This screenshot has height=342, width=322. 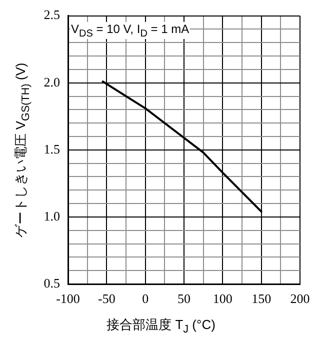 I want to click on x-axis-title: 接合部温度 T$_{J}$ (°C), so click(x=161, y=326).